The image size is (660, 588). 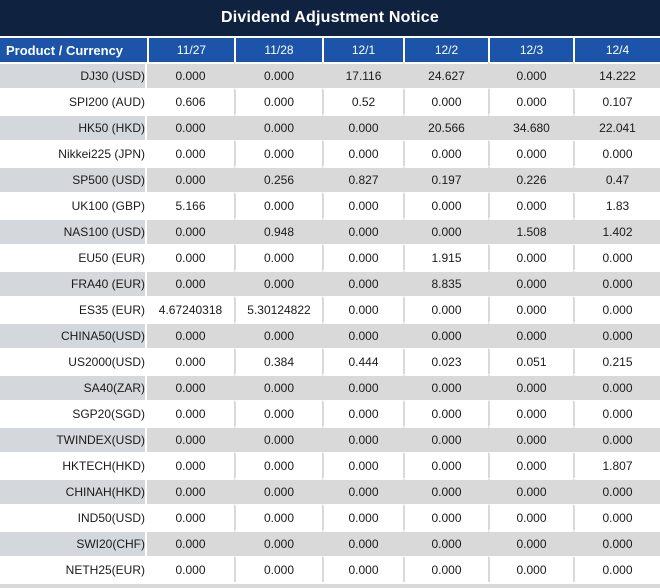 What do you see at coordinates (530, 50) in the screenshot?
I see `date-column-header: 12/3` at bounding box center [530, 50].